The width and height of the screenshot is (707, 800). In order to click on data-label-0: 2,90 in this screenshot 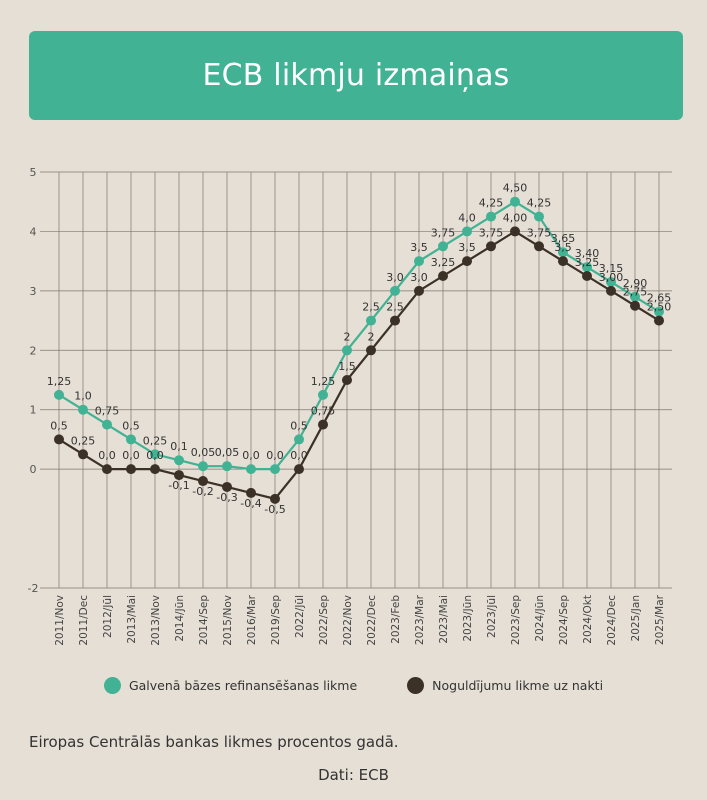, I will do `click(635, 283)`.